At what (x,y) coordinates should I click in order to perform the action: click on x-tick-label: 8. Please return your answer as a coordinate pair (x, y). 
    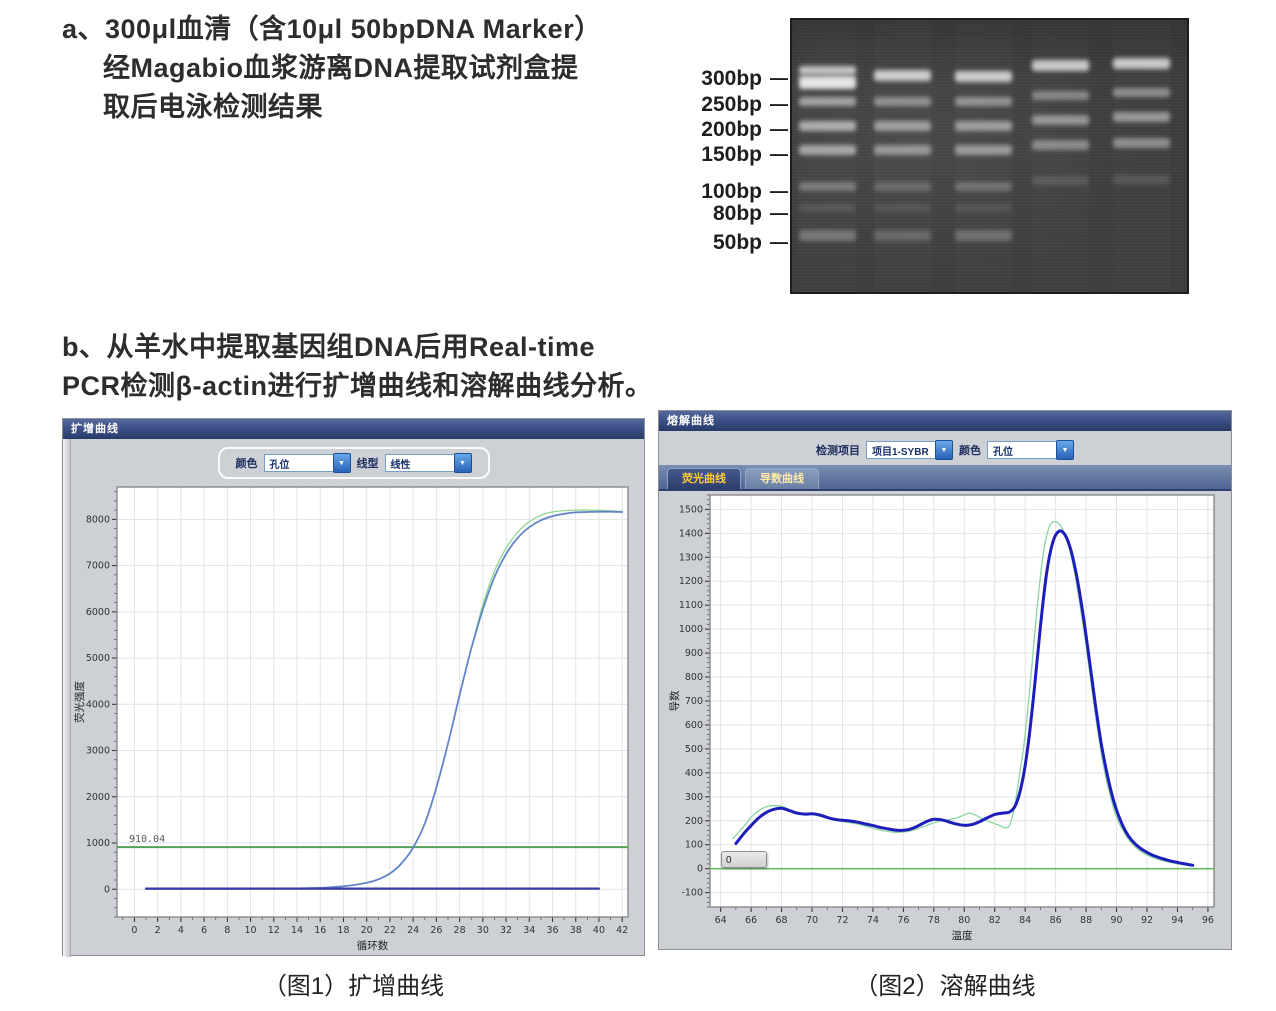
    Looking at the image, I should click on (227, 930).